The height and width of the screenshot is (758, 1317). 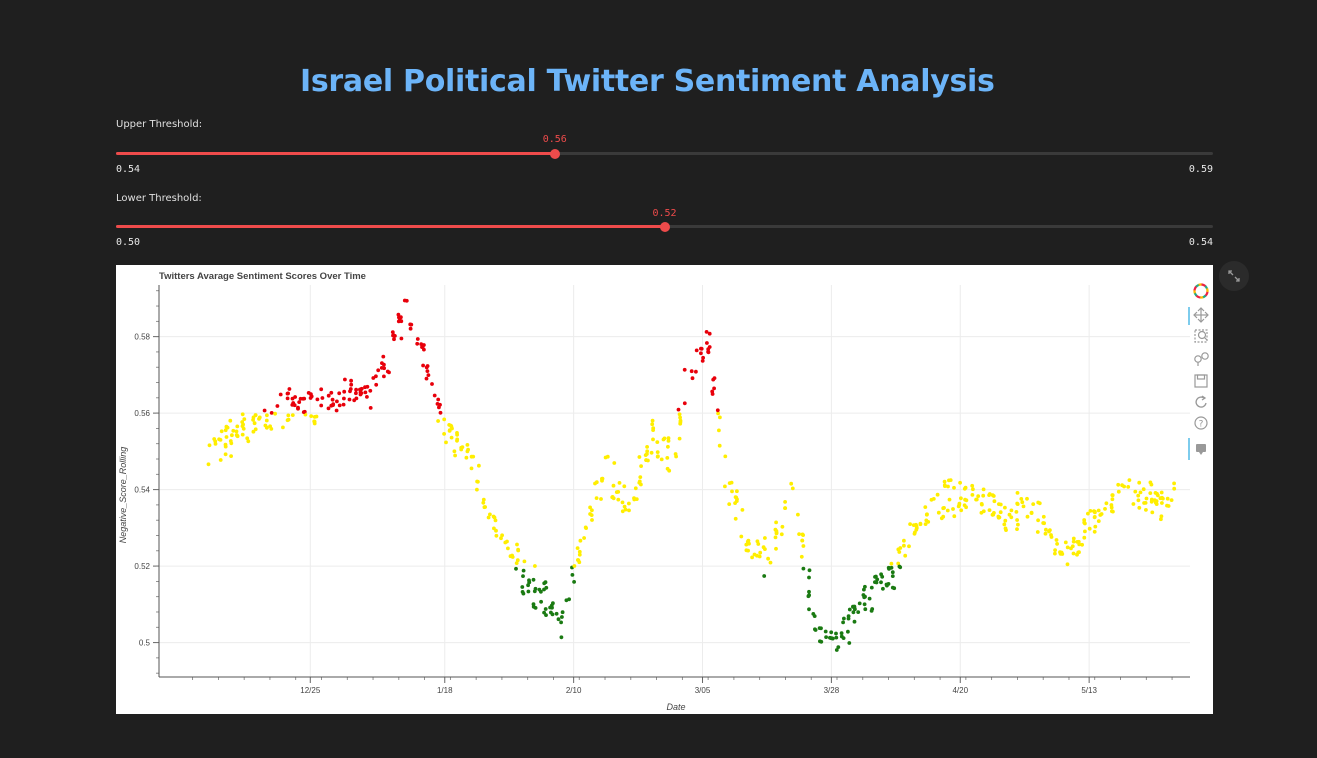 I want to click on x-tick-label: 1/18, so click(x=445, y=690).